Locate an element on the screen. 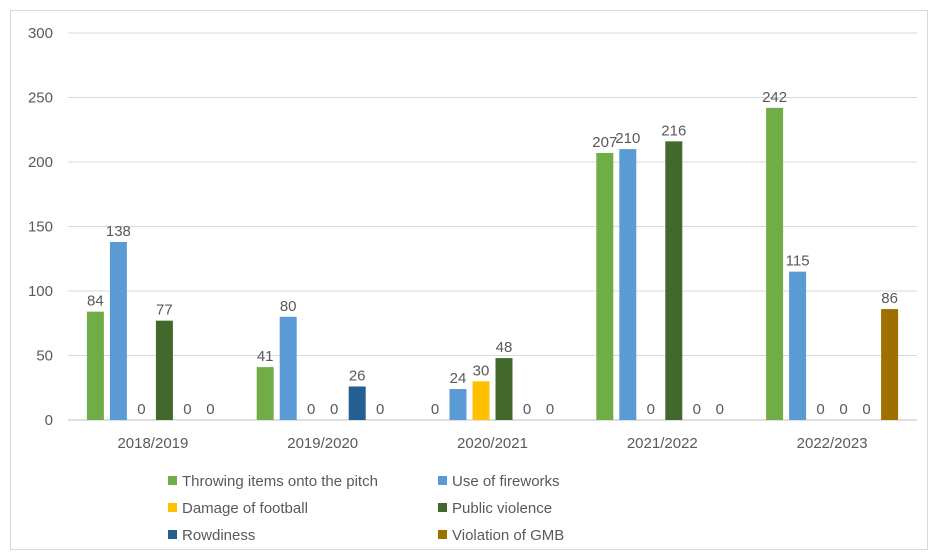 The width and height of the screenshot is (930, 556). legend-item: Public violence is located at coordinates (495, 508).